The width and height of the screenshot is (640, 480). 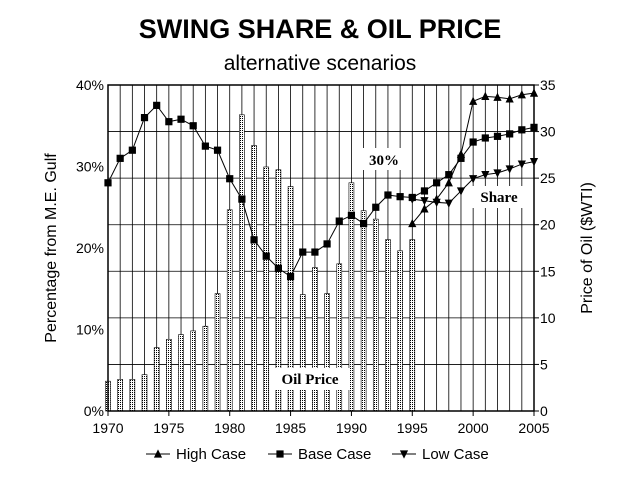 What do you see at coordinates (290, 428) in the screenshot?
I see `x-tick-label: 1985` at bounding box center [290, 428].